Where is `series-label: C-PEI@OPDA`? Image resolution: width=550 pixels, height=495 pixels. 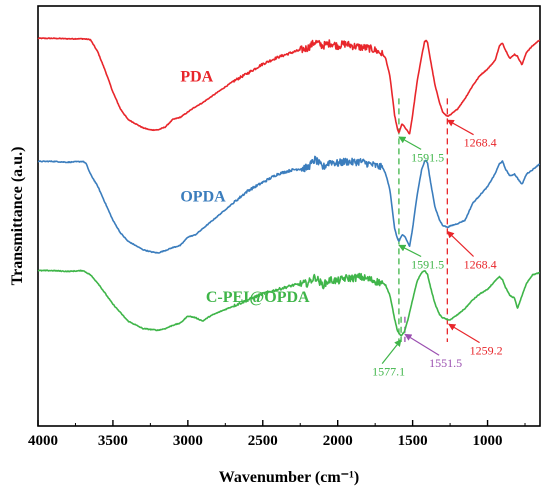 series-label: C-PEI@OPDA is located at coordinates (258, 297).